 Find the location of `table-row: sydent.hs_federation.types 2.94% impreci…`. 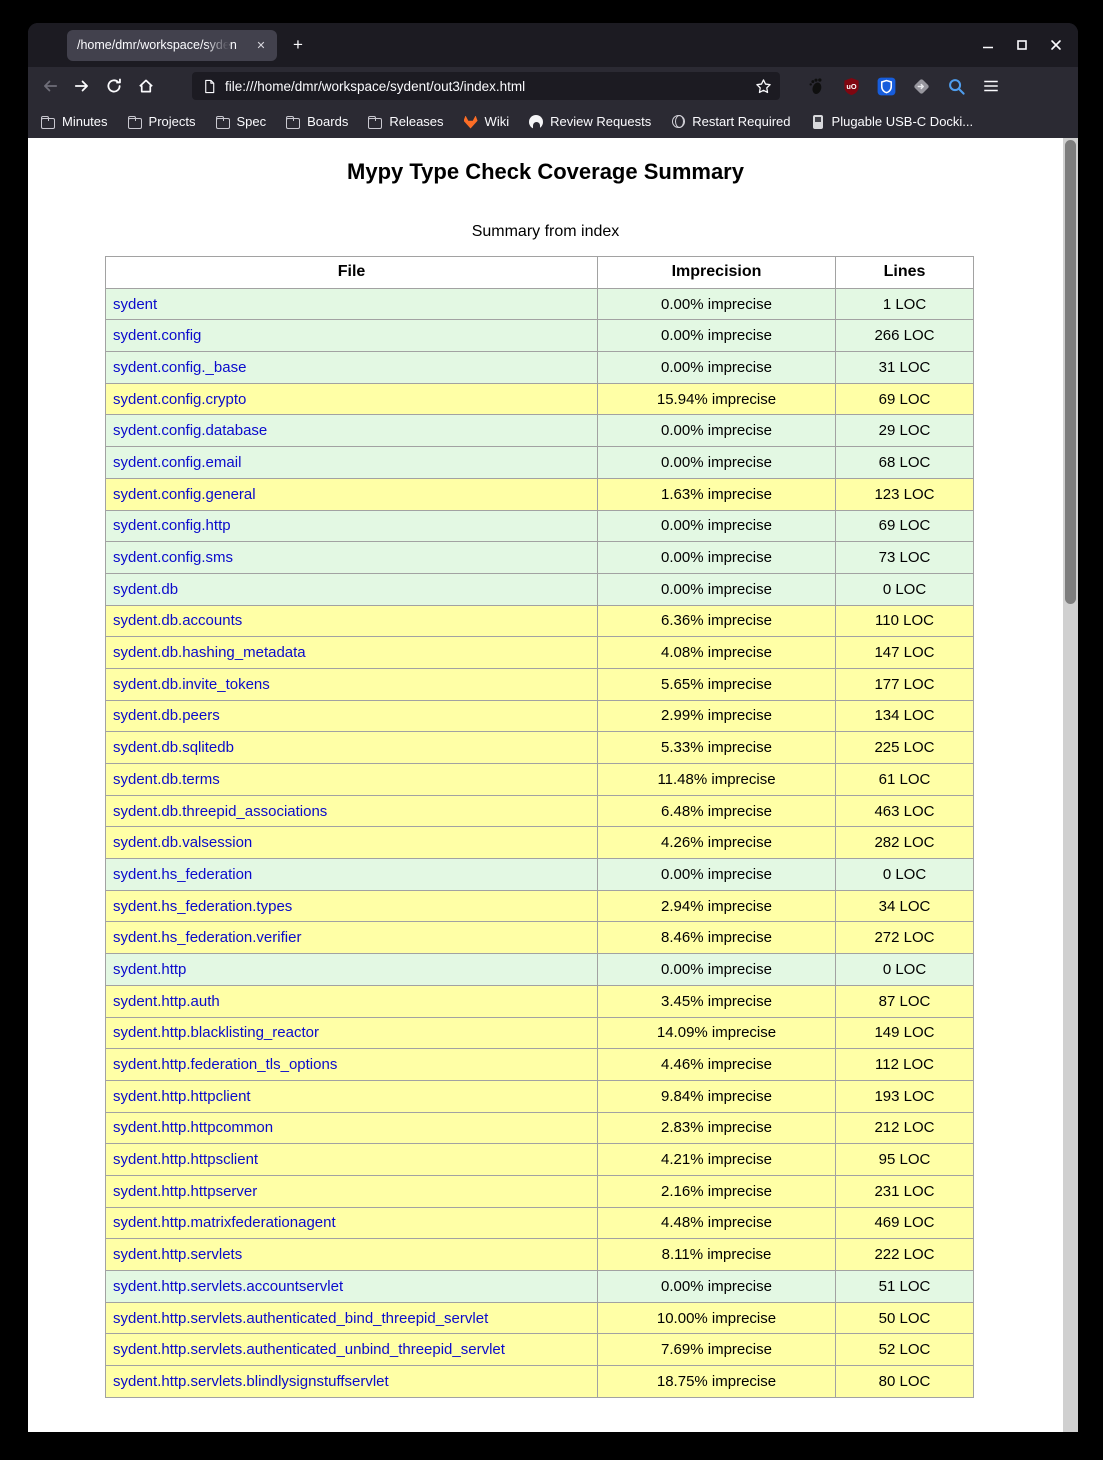

table-row: sydent.hs_federation.types 2.94% impreci… is located at coordinates (539, 906).